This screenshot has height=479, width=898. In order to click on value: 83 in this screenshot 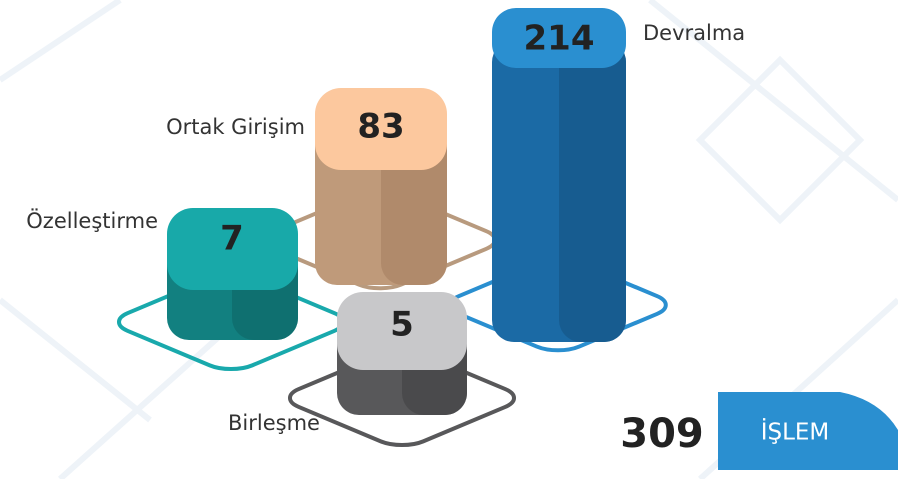, I will do `click(380, 127)`.